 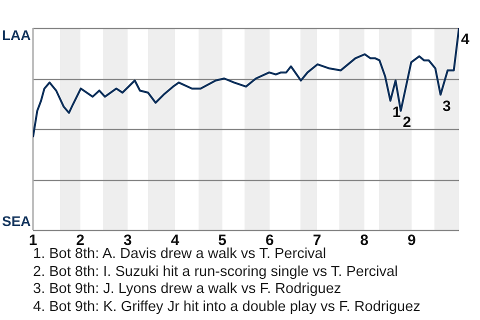 I want to click on annotation: 4, so click(x=465, y=39).